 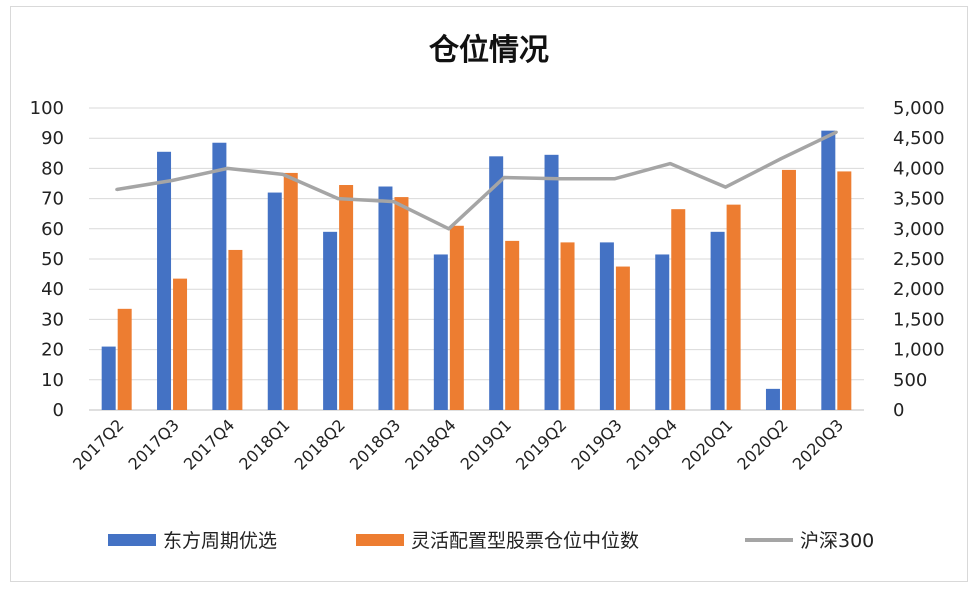 I want to click on y-right-tick-label: 1,500, so click(x=919, y=319).